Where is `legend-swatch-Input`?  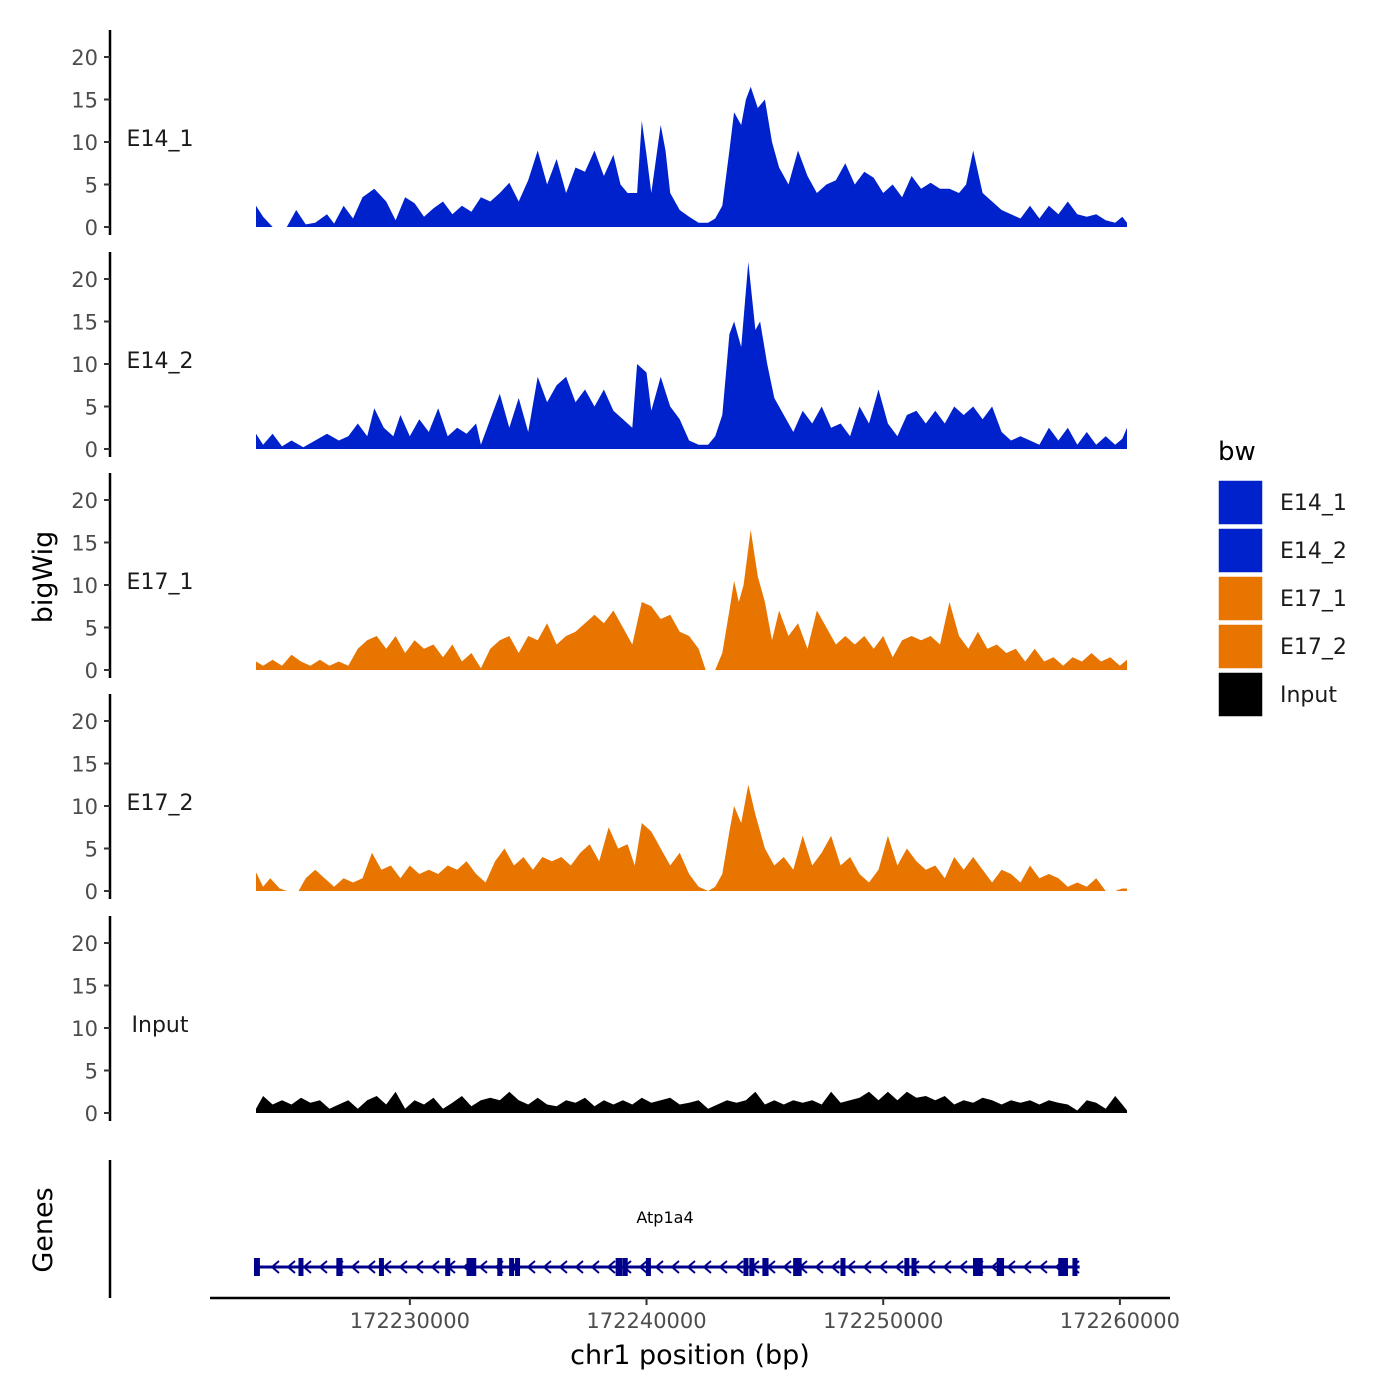
legend-swatch-Input is located at coordinates (1240, 694).